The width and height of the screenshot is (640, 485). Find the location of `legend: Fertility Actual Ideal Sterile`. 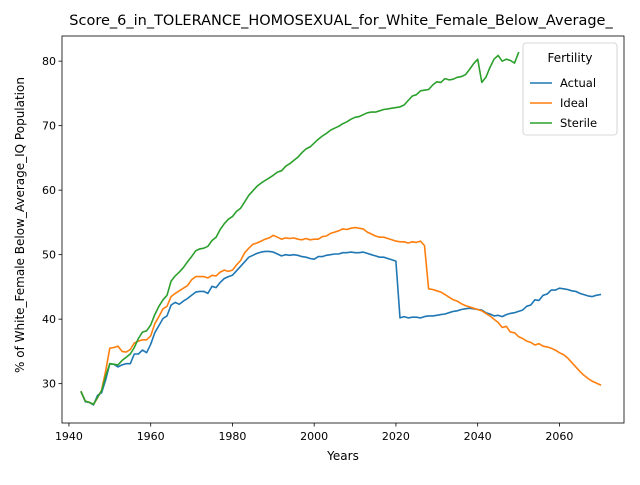

legend: Fertility Actual Ideal Sterile is located at coordinates (570, 89).